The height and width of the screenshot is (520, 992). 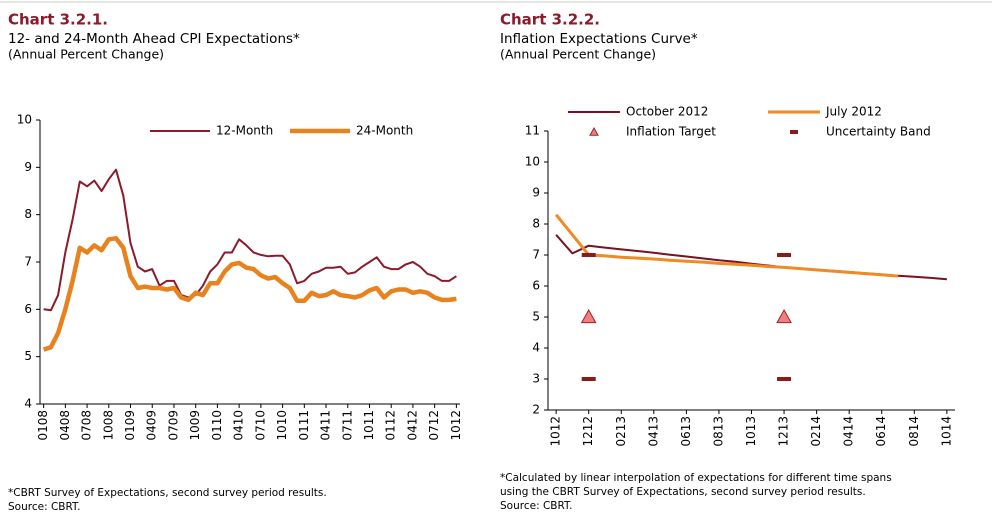 I want to click on x-tick-label: 0214, so click(x=816, y=431).